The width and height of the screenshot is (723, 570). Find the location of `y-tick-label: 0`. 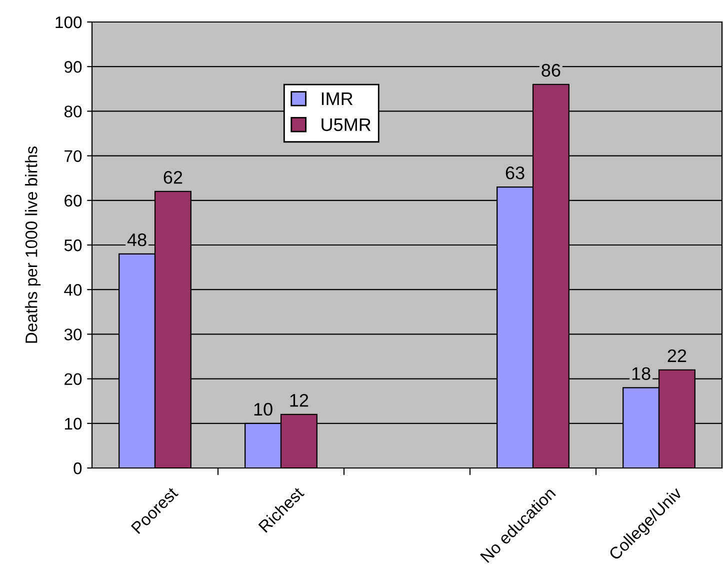

y-tick-label: 0 is located at coordinates (78, 468).